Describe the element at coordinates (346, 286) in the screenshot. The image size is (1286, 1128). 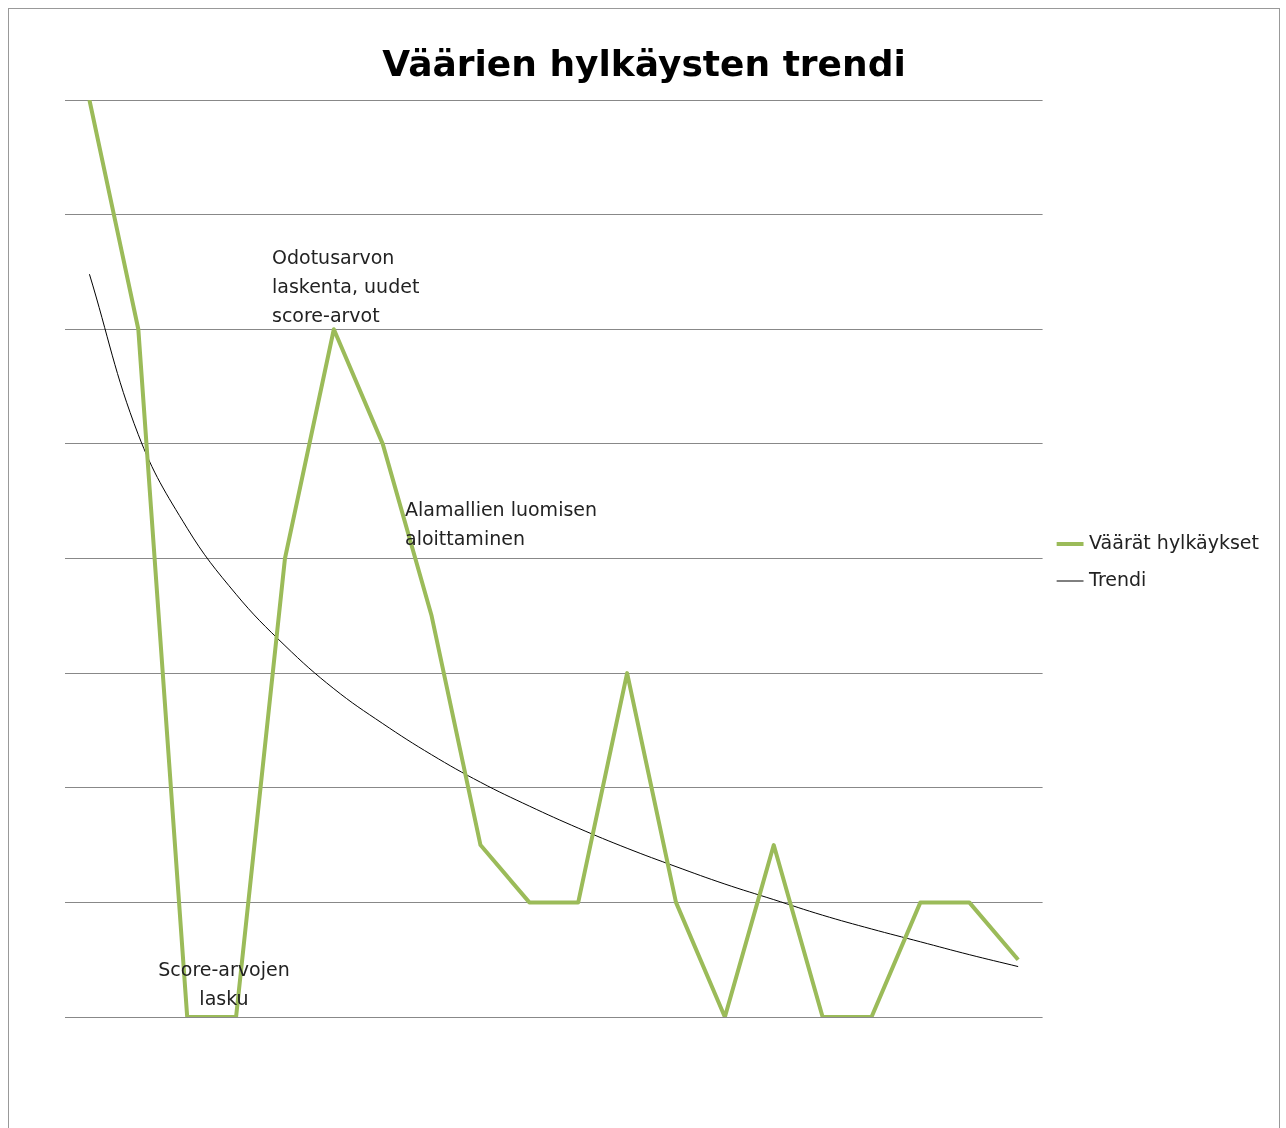
I see `annotation: Odotusarvon laskenta, uudet score-arvot` at that location.